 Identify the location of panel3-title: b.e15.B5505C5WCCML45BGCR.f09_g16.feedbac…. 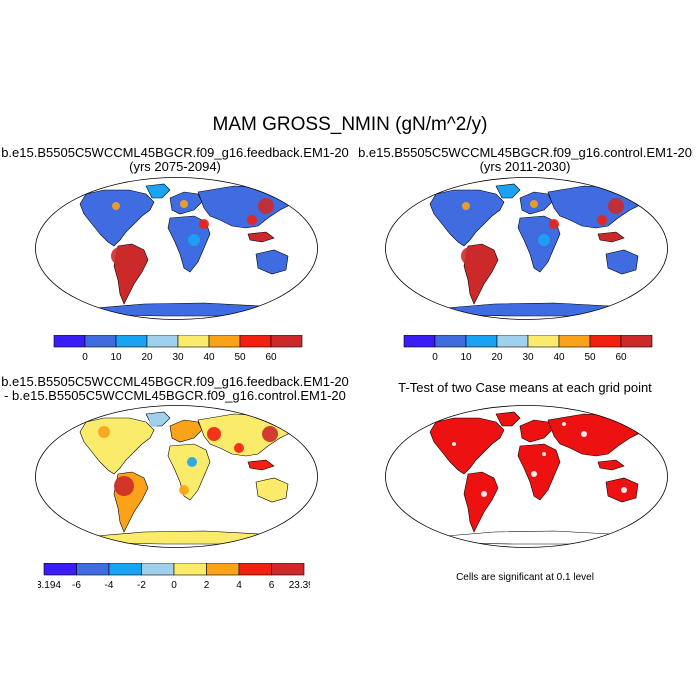
(175, 389).